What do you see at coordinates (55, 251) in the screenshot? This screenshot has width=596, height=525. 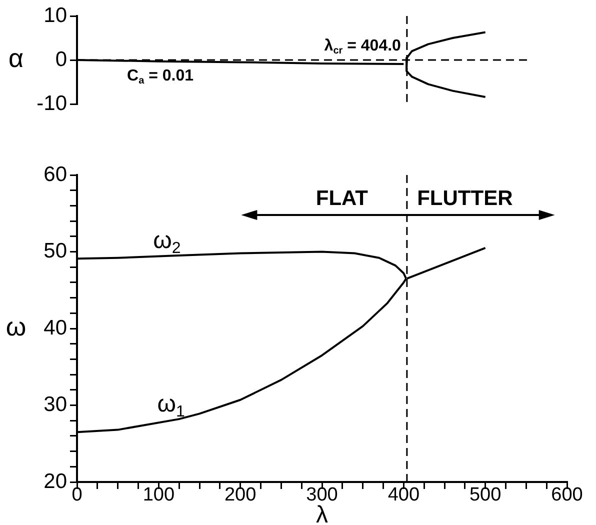 I see `y-tick-label: 50` at bounding box center [55, 251].